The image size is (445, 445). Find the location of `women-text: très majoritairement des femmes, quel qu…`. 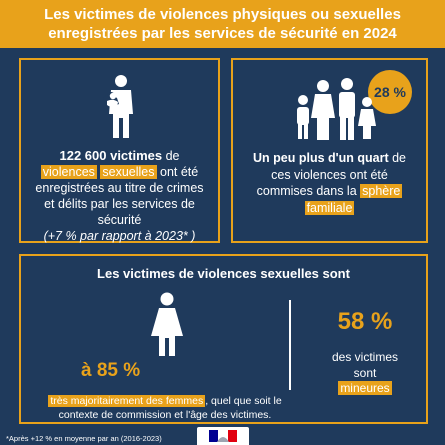

women-text: très majoritairement des femmes, quel qu… is located at coordinates (165, 408).